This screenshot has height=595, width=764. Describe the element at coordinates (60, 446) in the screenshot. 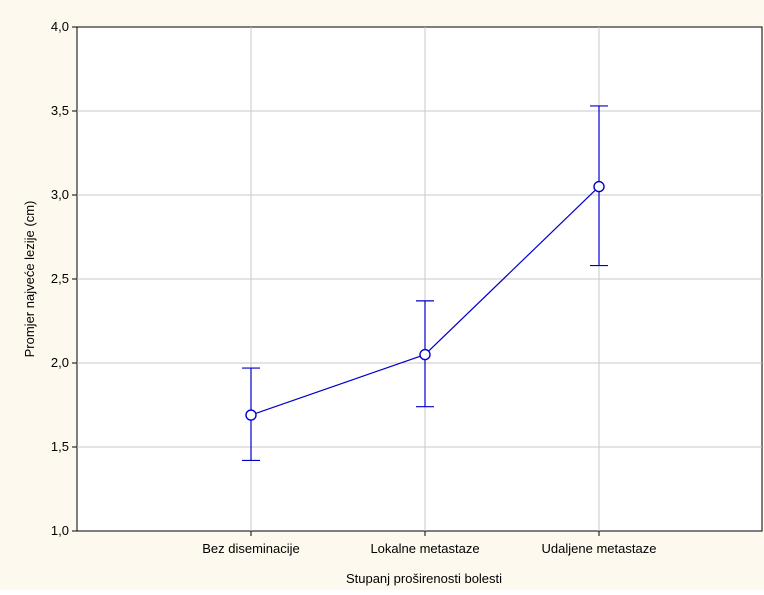

I see `y-tick-label: 1,5` at that location.